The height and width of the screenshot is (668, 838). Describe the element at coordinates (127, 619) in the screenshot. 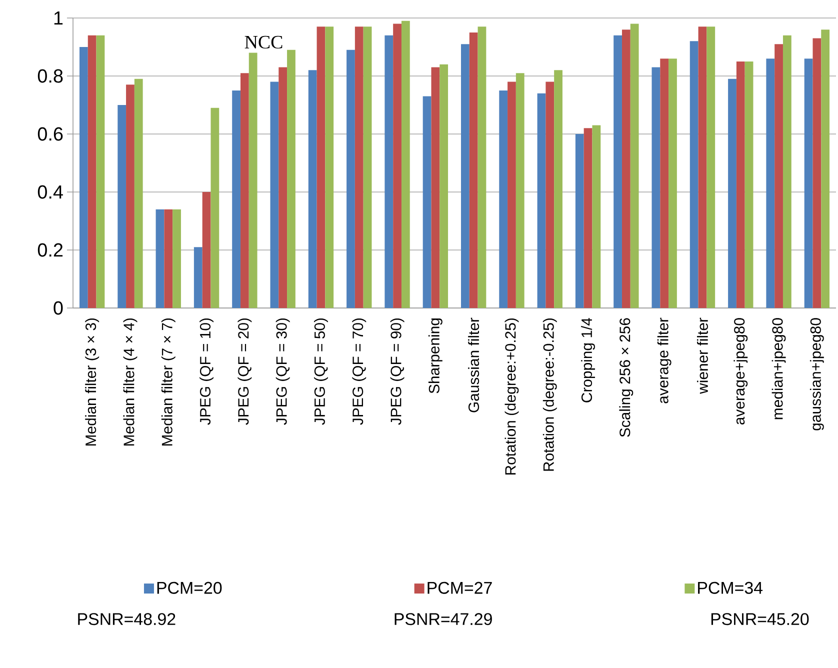

I see `text: PSNR=48.92` at that location.